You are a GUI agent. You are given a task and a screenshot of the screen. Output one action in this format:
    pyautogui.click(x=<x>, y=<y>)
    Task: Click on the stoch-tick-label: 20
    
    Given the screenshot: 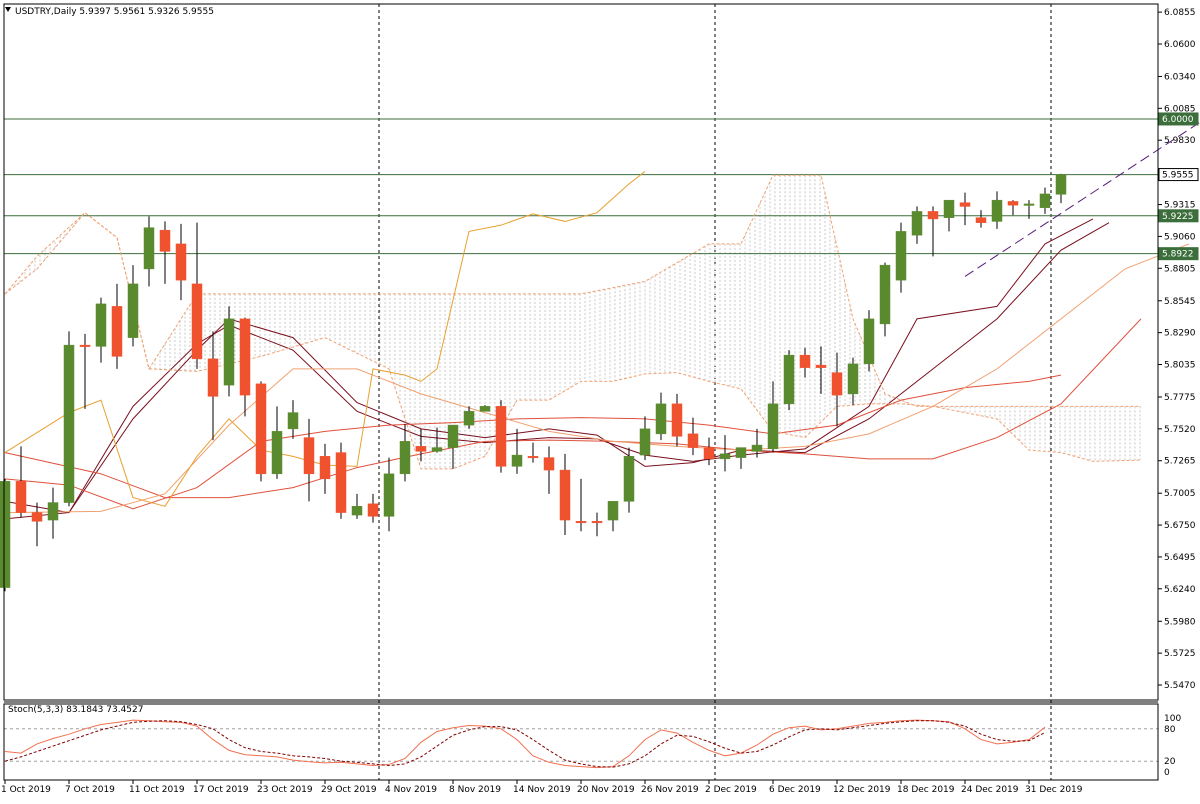 What is the action you would take?
    pyautogui.click(x=1170, y=762)
    